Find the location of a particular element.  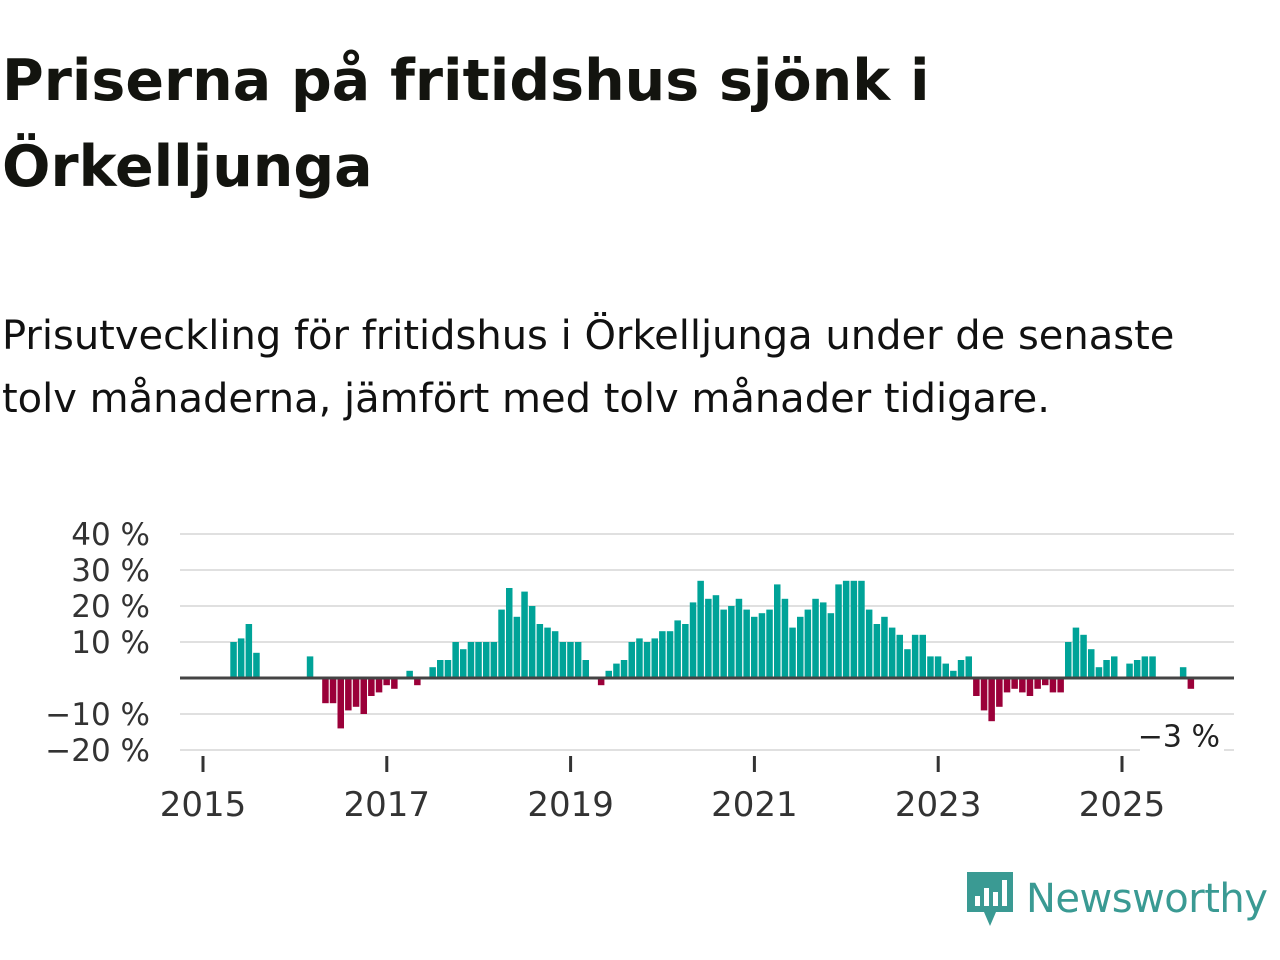

x-tick-label: 2015 is located at coordinates (203, 805).